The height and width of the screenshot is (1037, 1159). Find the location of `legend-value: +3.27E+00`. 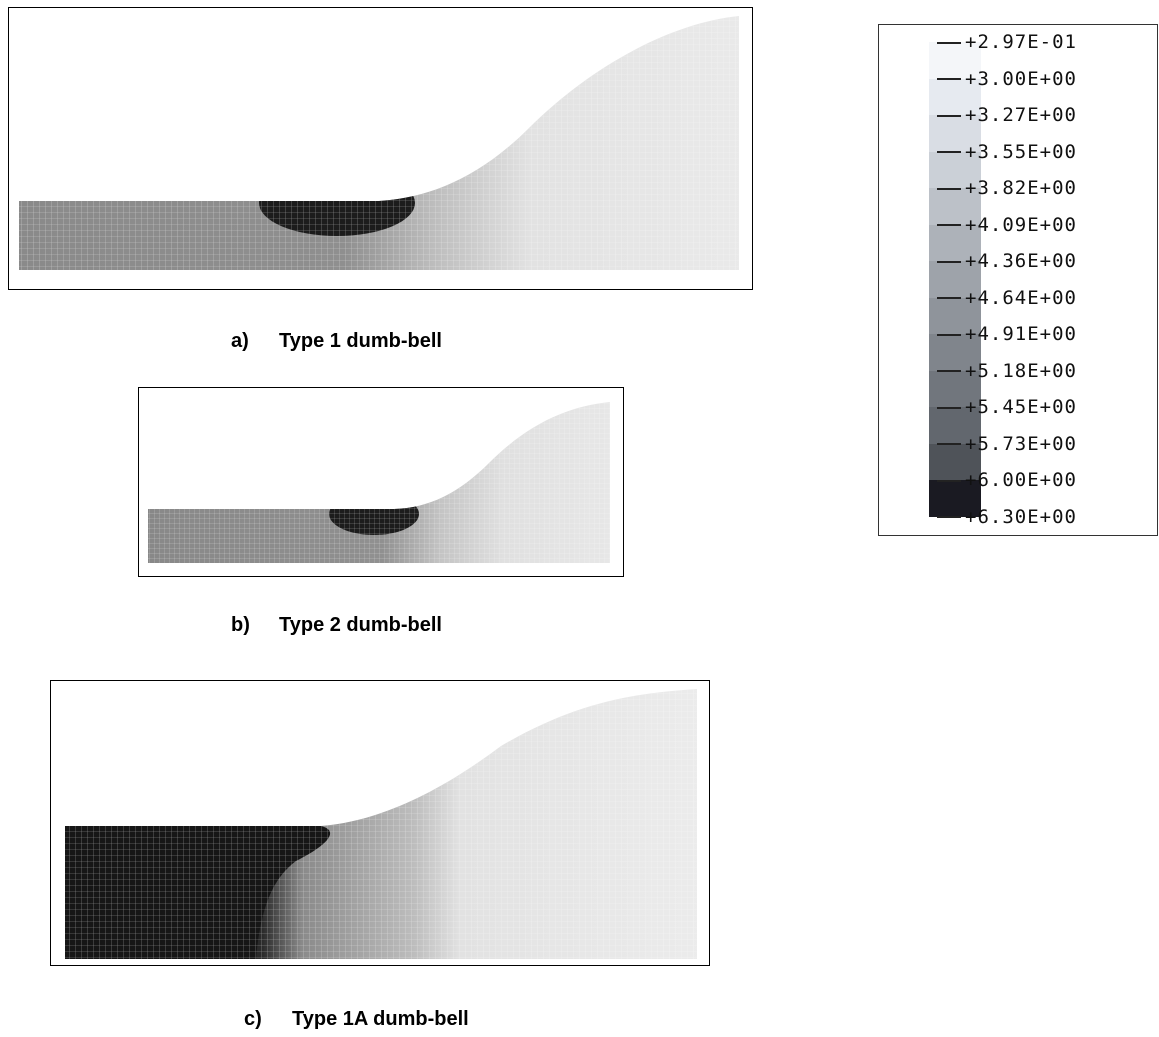

legend-value: +3.27E+00 is located at coordinates (1007, 115).